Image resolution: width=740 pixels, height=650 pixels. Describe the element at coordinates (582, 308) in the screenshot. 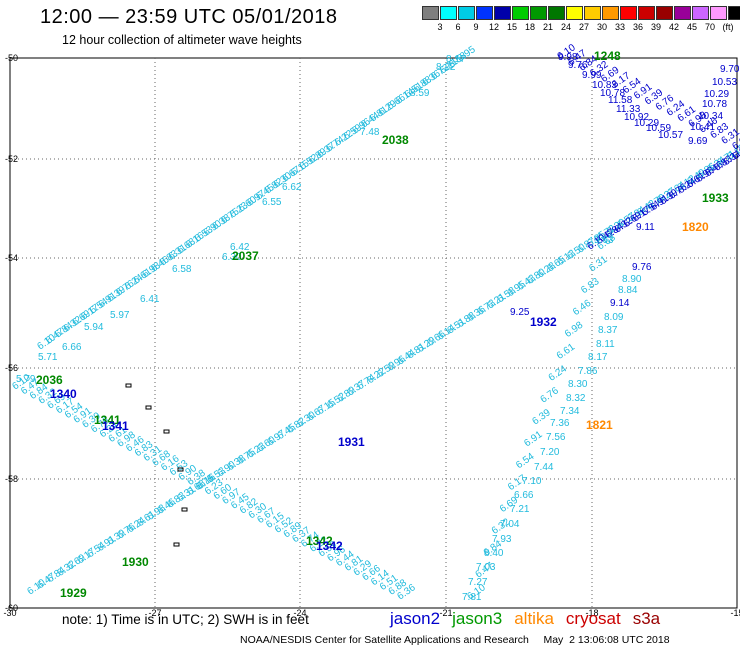

I see `track-point: 6.46` at that location.